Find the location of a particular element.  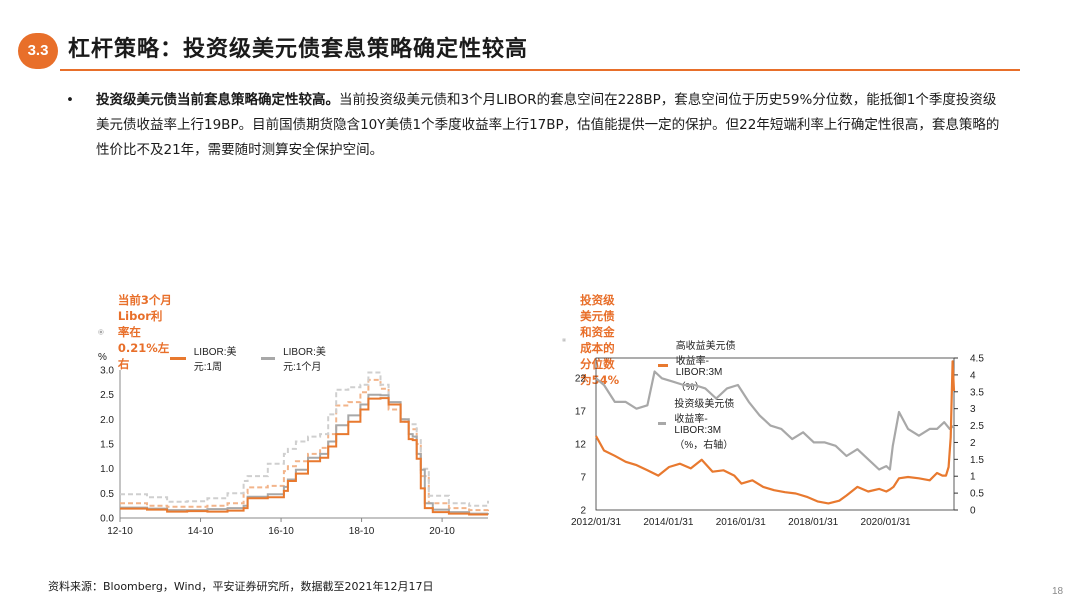

legend-item-libor-1w: LIBOR:美元:1周 is located at coordinates (203, 358).